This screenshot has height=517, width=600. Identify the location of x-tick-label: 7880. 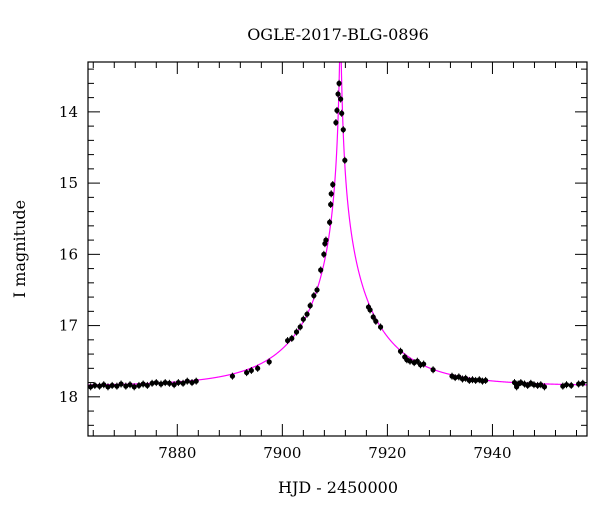
(177, 453).